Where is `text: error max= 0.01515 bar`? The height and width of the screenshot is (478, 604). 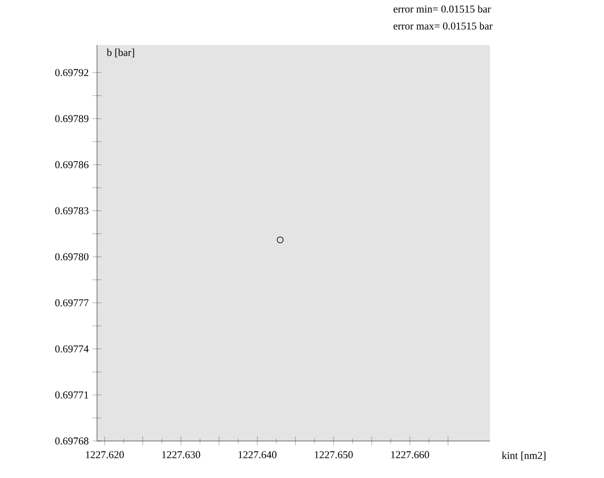
text: error max= 0.01515 bar is located at coordinates (443, 26).